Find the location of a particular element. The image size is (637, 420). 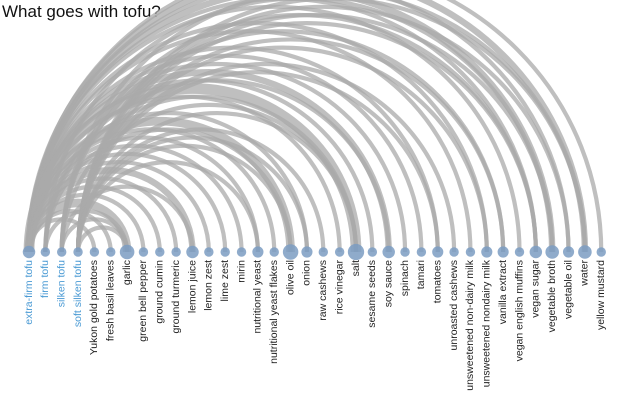

node-raw-cashews is located at coordinates (323, 252).